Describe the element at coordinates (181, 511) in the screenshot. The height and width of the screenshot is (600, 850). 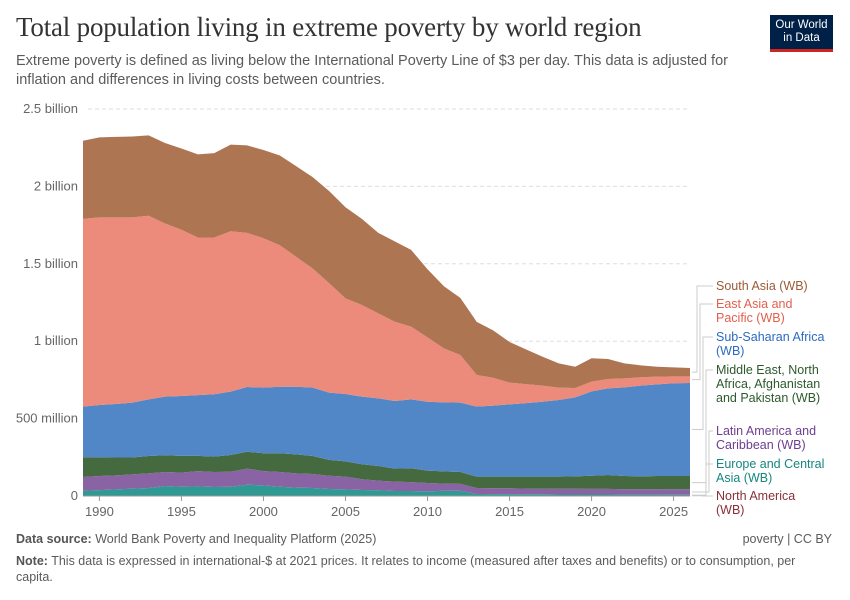
I see `x-tick-label: 1995` at that location.